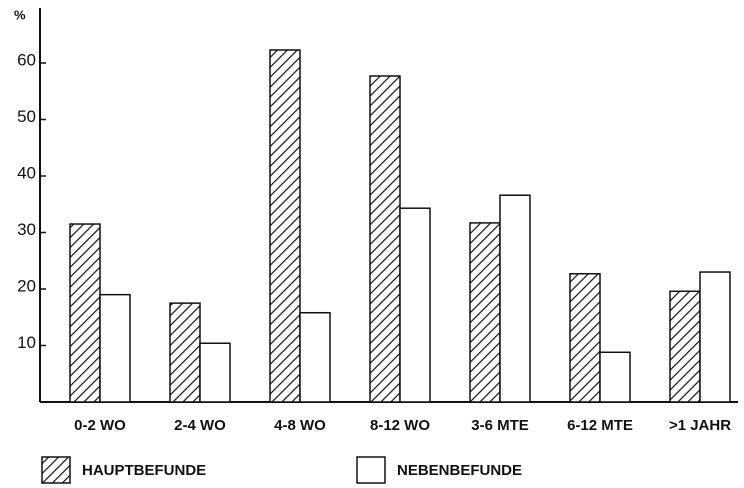  What do you see at coordinates (300, 425) in the screenshot?
I see `x-tick-label: 4-8 WO` at bounding box center [300, 425].